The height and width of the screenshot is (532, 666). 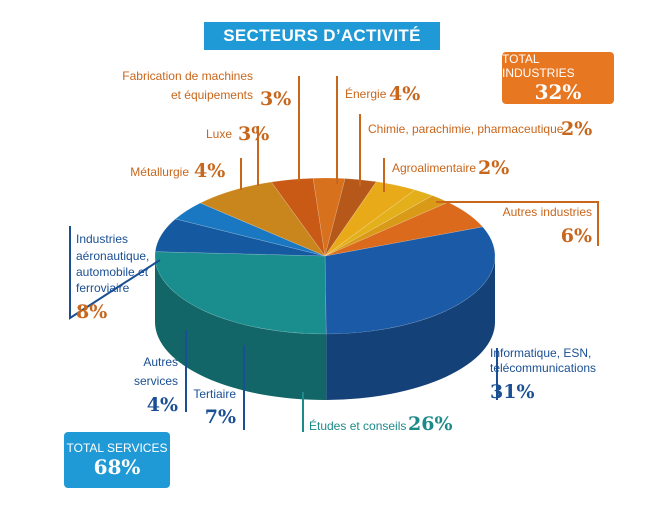 I want to click on slice-label-7-line-0: Fabrication de machines, so click(x=187, y=76).